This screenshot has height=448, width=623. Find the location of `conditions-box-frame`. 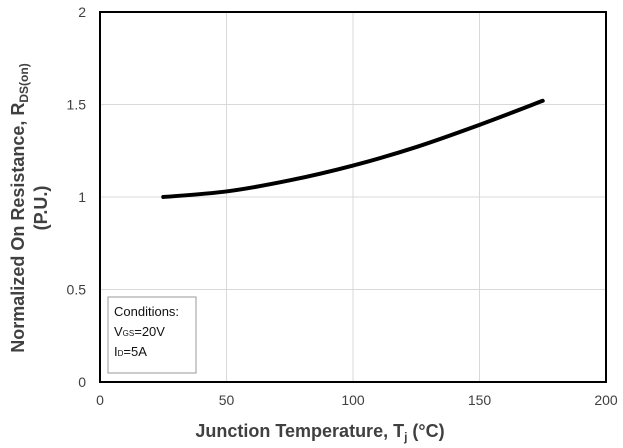

conditions-box-frame is located at coordinates (152, 335).